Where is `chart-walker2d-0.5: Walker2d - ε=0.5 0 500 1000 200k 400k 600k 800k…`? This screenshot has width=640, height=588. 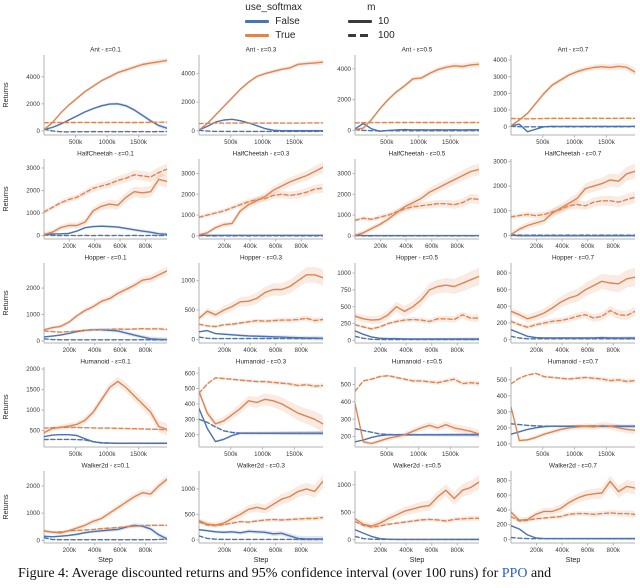 chart-walker2d-0.5: Walker2d - ε=0.5 0 500 1000 200k 400k 600k 800k… is located at coordinates (406, 512).